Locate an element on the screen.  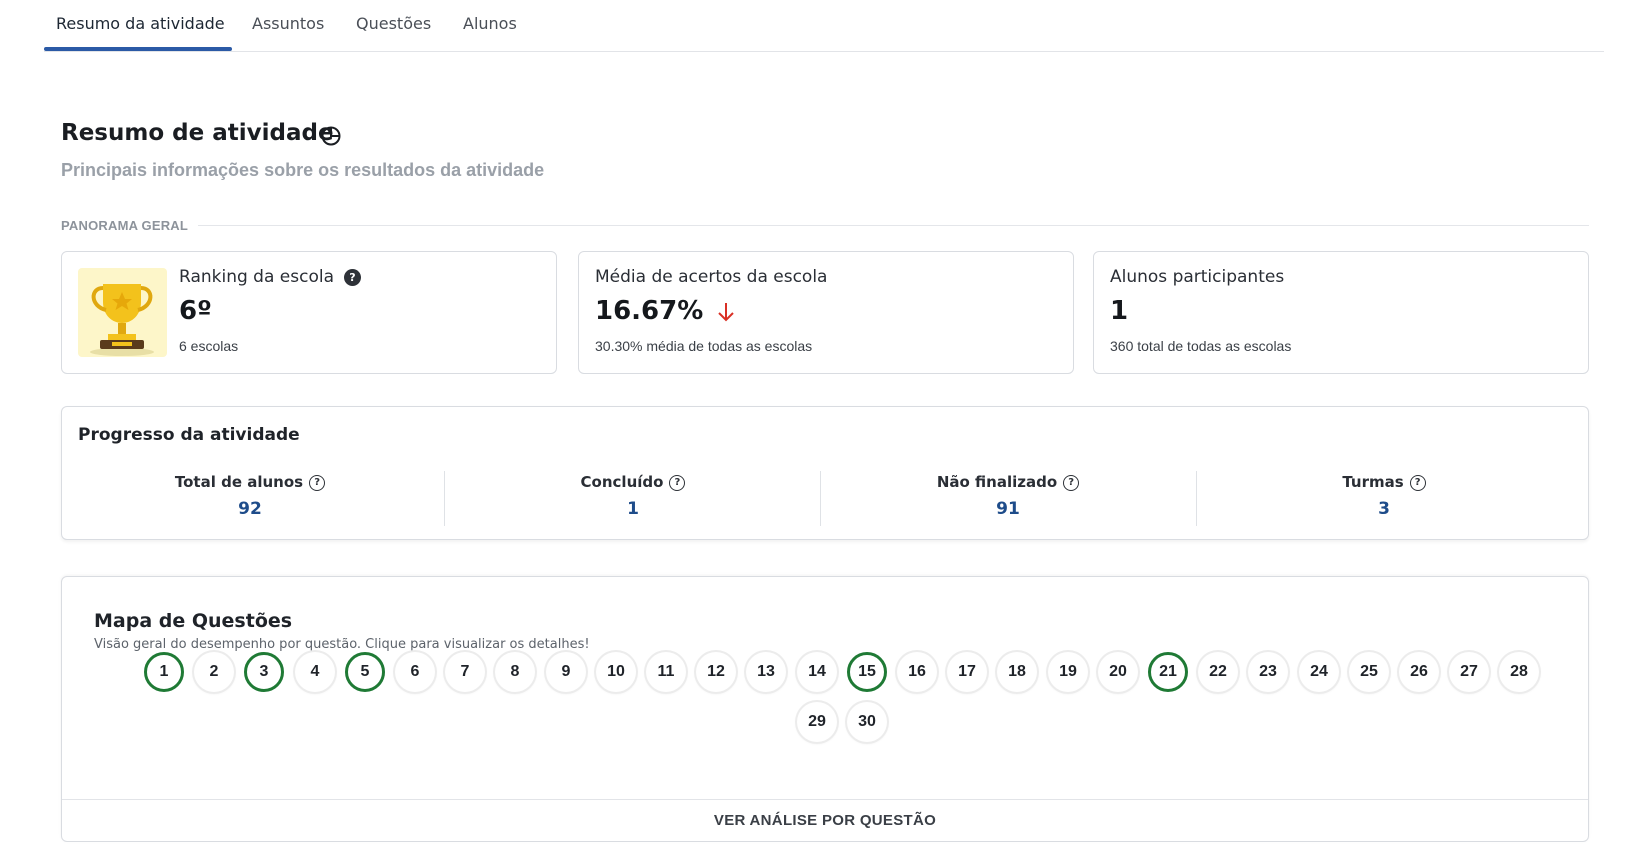
question-circle-10: 10 is located at coordinates (616, 672).